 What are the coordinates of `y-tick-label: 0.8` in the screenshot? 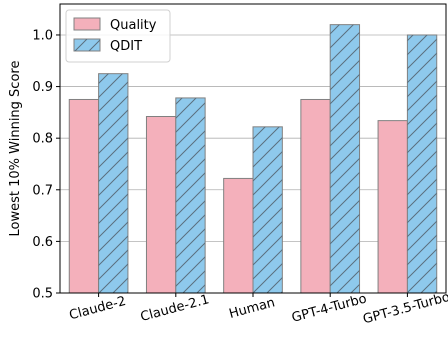 It's located at (42, 139).